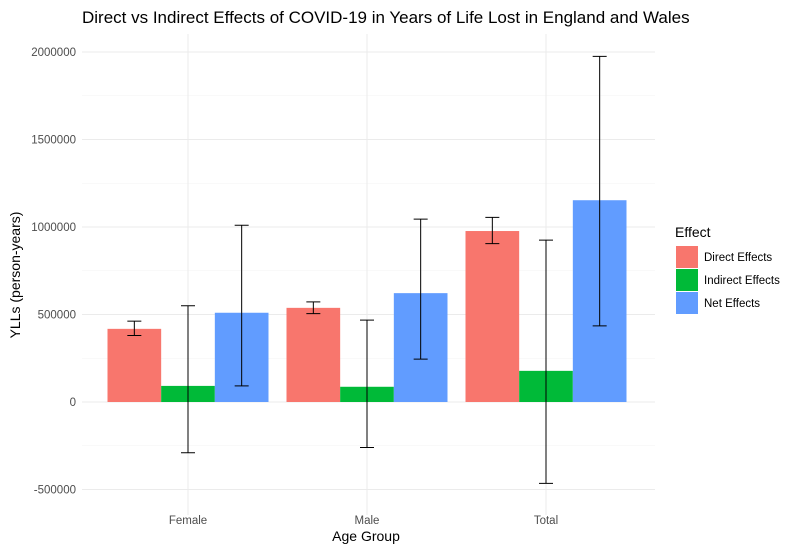 Image resolution: width=800 pixels, height=550 pixels. Describe the element at coordinates (55, 491) in the screenshot. I see `y-tick-label: -500000` at that location.